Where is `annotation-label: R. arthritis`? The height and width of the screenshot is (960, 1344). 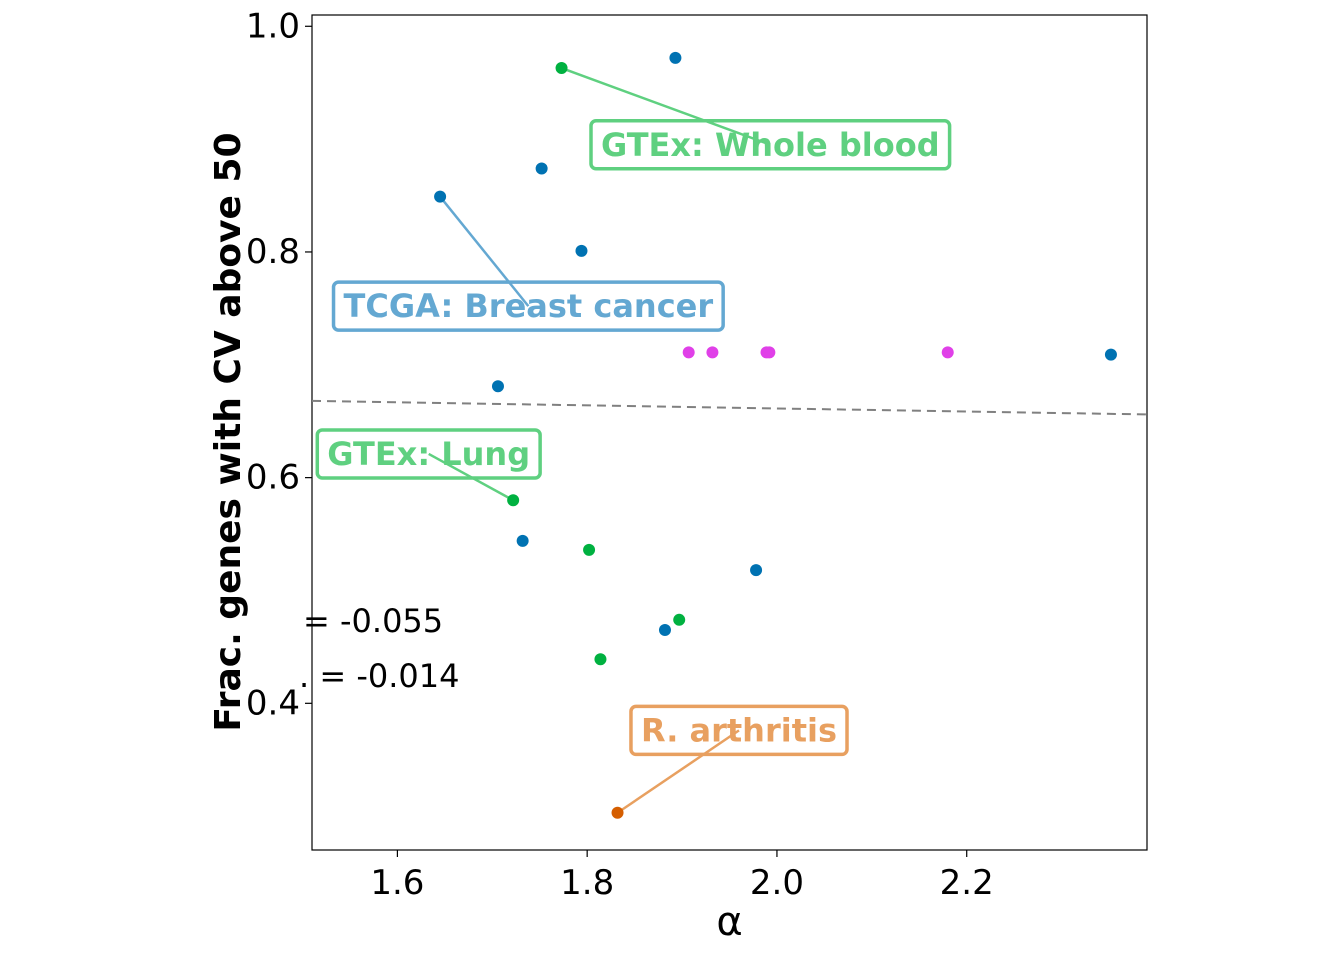
annotation-label: R. arthritis is located at coordinates (739, 730).